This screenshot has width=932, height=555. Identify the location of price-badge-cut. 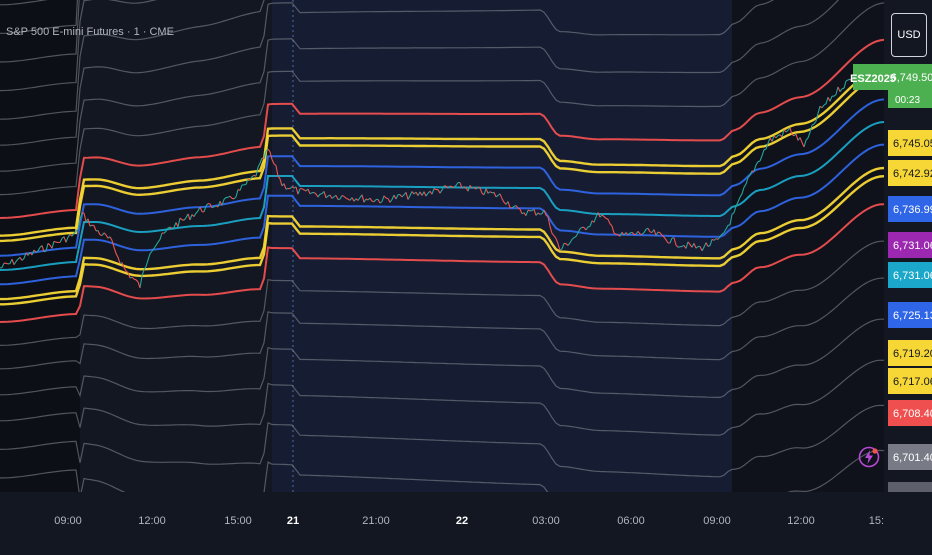
(910, 487).